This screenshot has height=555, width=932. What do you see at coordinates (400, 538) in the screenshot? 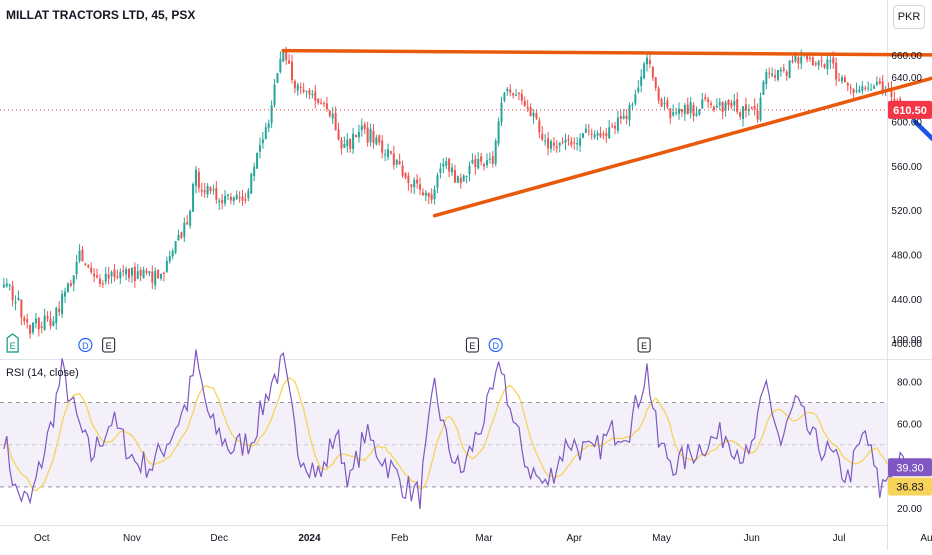
I see `time-tick-label: Feb` at bounding box center [400, 538].